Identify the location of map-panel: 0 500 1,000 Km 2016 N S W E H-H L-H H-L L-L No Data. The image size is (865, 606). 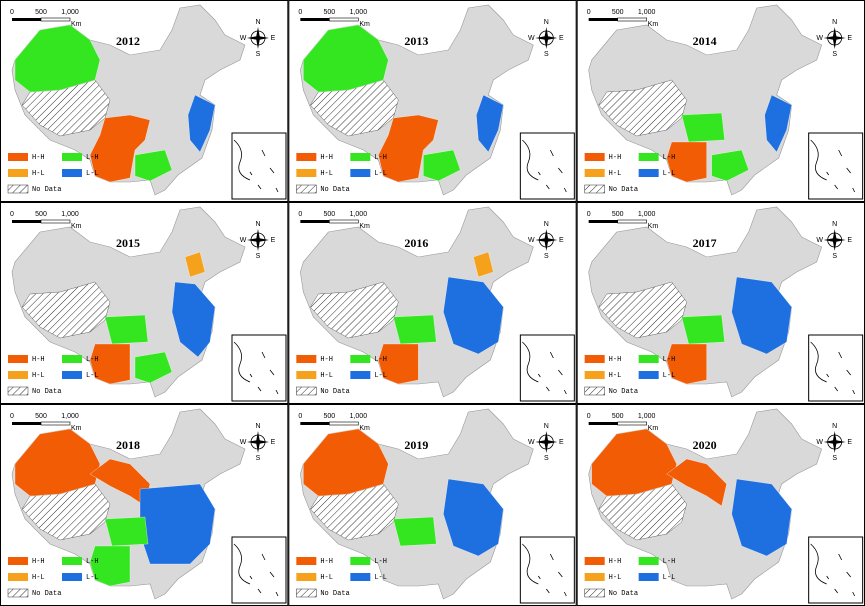
(432, 303).